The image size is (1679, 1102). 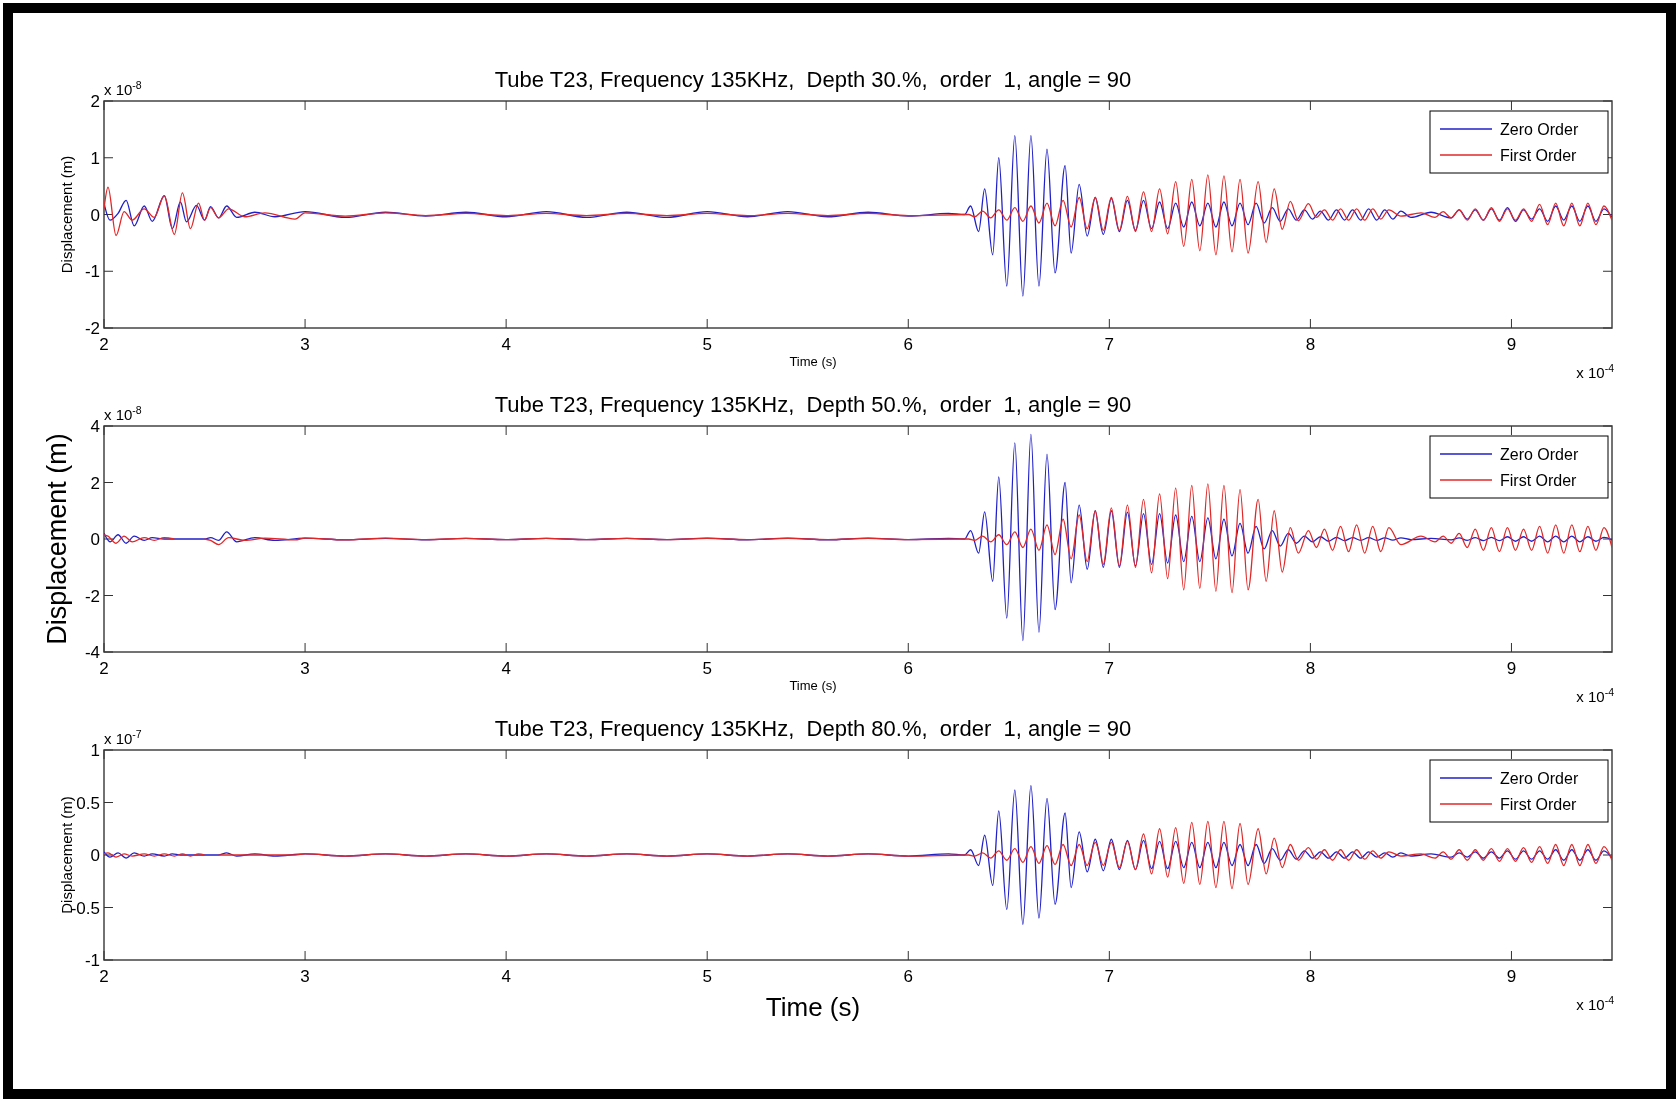 I want to click on y-tick-label: -4, so click(x=92, y=652).